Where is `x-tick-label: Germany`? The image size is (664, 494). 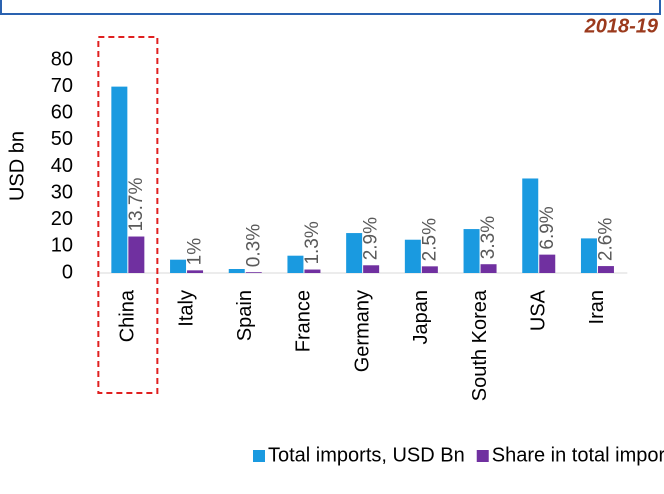 x-tick-label: Germany is located at coordinates (362, 331).